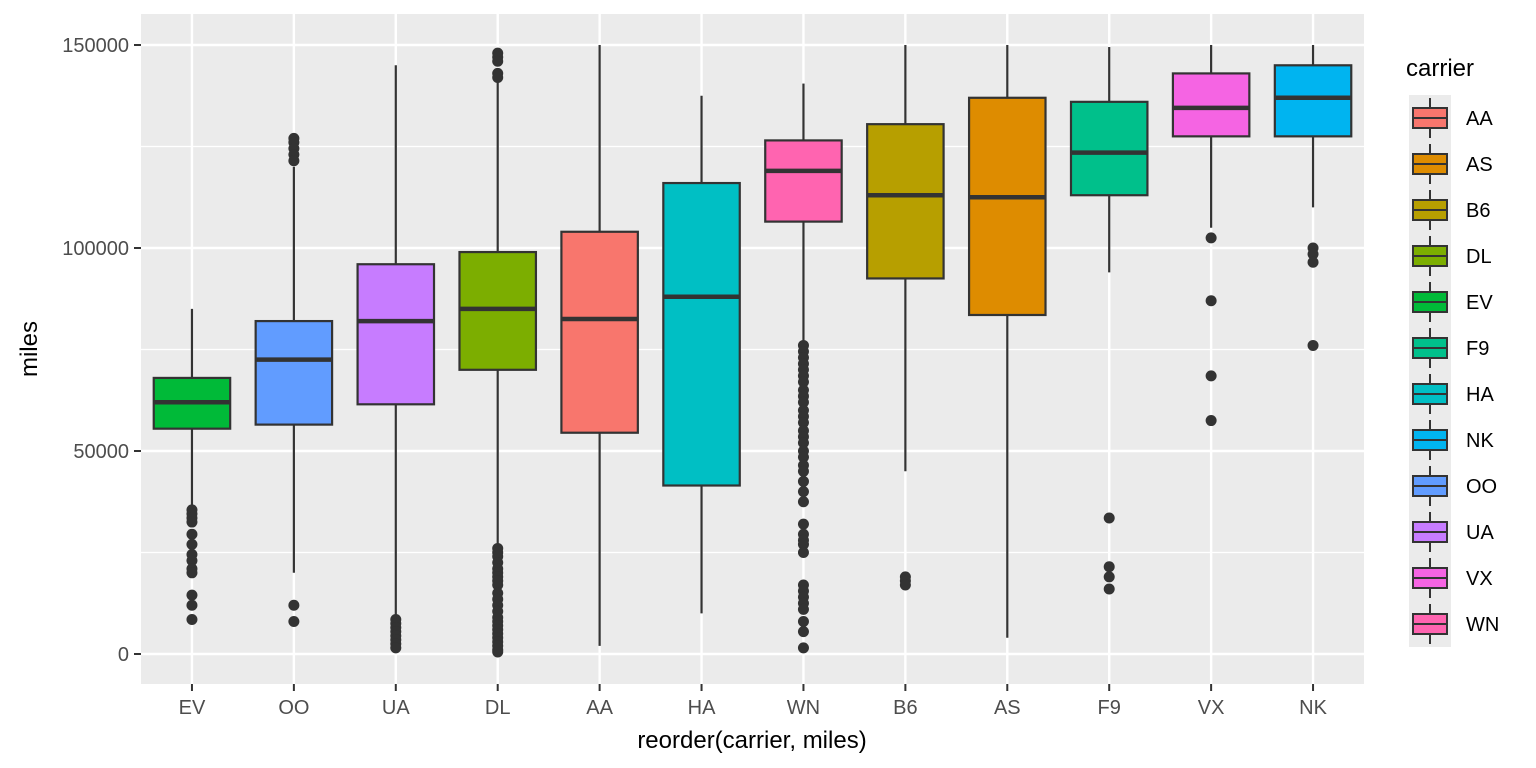  Describe the element at coordinates (1449, 210) in the screenshot. I see `legend-item-b6: B6` at that location.